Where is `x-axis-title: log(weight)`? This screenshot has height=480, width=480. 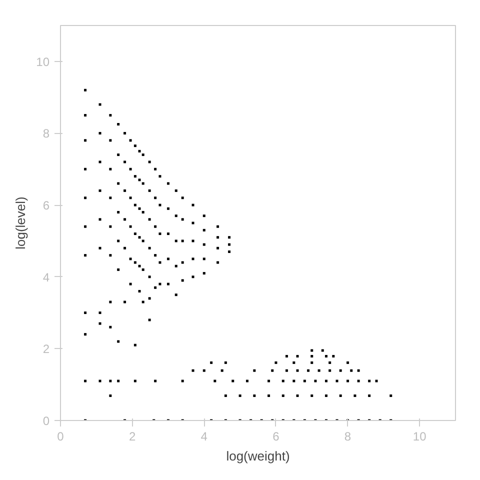 x-axis-title: log(weight) is located at coordinates (258, 456).